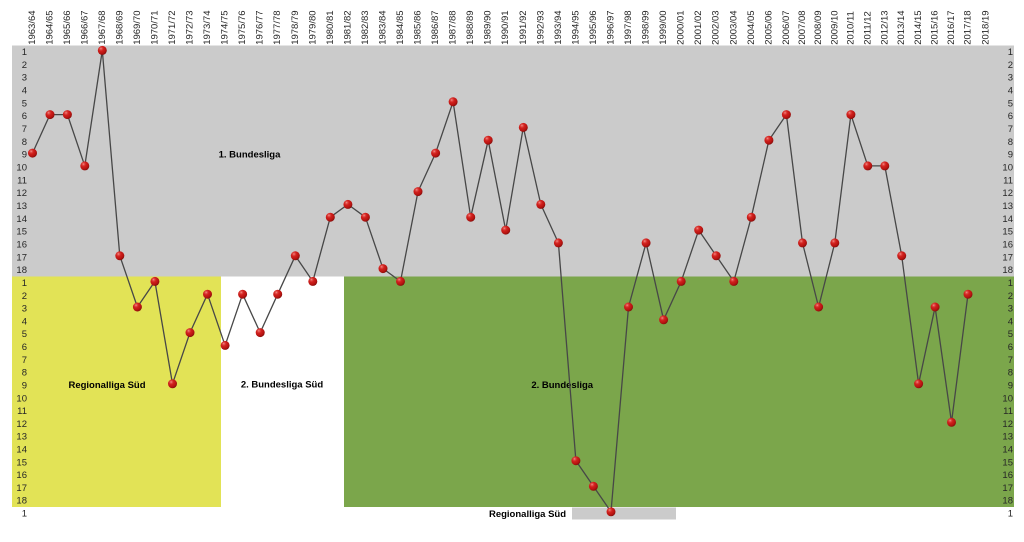 This screenshot has width=1024, height=542. I want to click on svg-text: 2003/04, so click(733, 27).